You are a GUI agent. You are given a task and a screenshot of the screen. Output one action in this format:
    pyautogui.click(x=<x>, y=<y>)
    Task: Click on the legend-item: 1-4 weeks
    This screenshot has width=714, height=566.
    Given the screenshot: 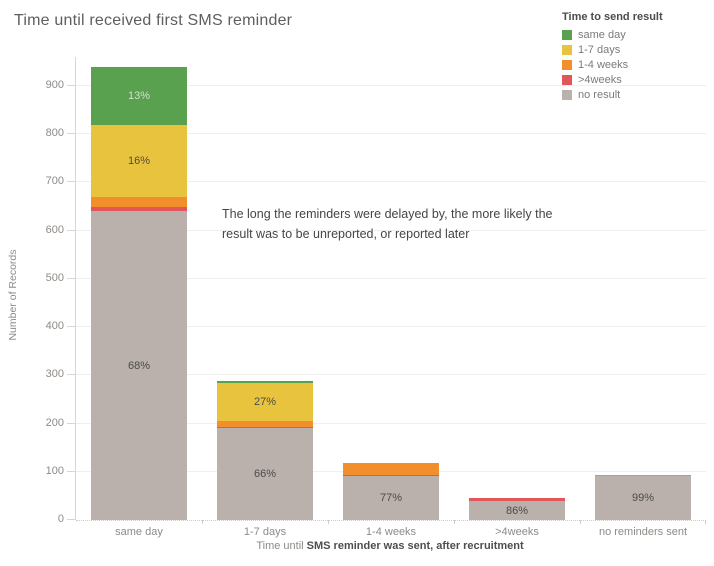 What is the action you would take?
    pyautogui.click(x=637, y=64)
    